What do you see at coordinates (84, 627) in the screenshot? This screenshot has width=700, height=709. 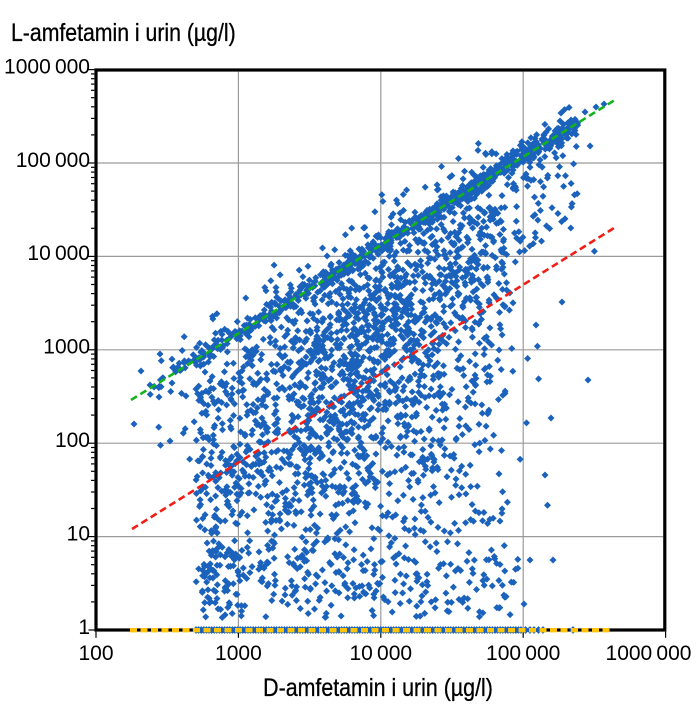 I see `svg-text: 1` at bounding box center [84, 627].